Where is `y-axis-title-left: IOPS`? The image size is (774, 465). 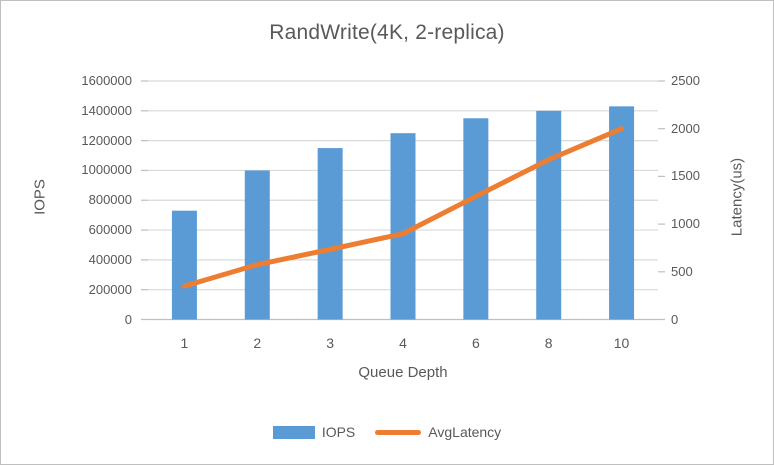 y-axis-title-left: IOPS is located at coordinates (40, 197).